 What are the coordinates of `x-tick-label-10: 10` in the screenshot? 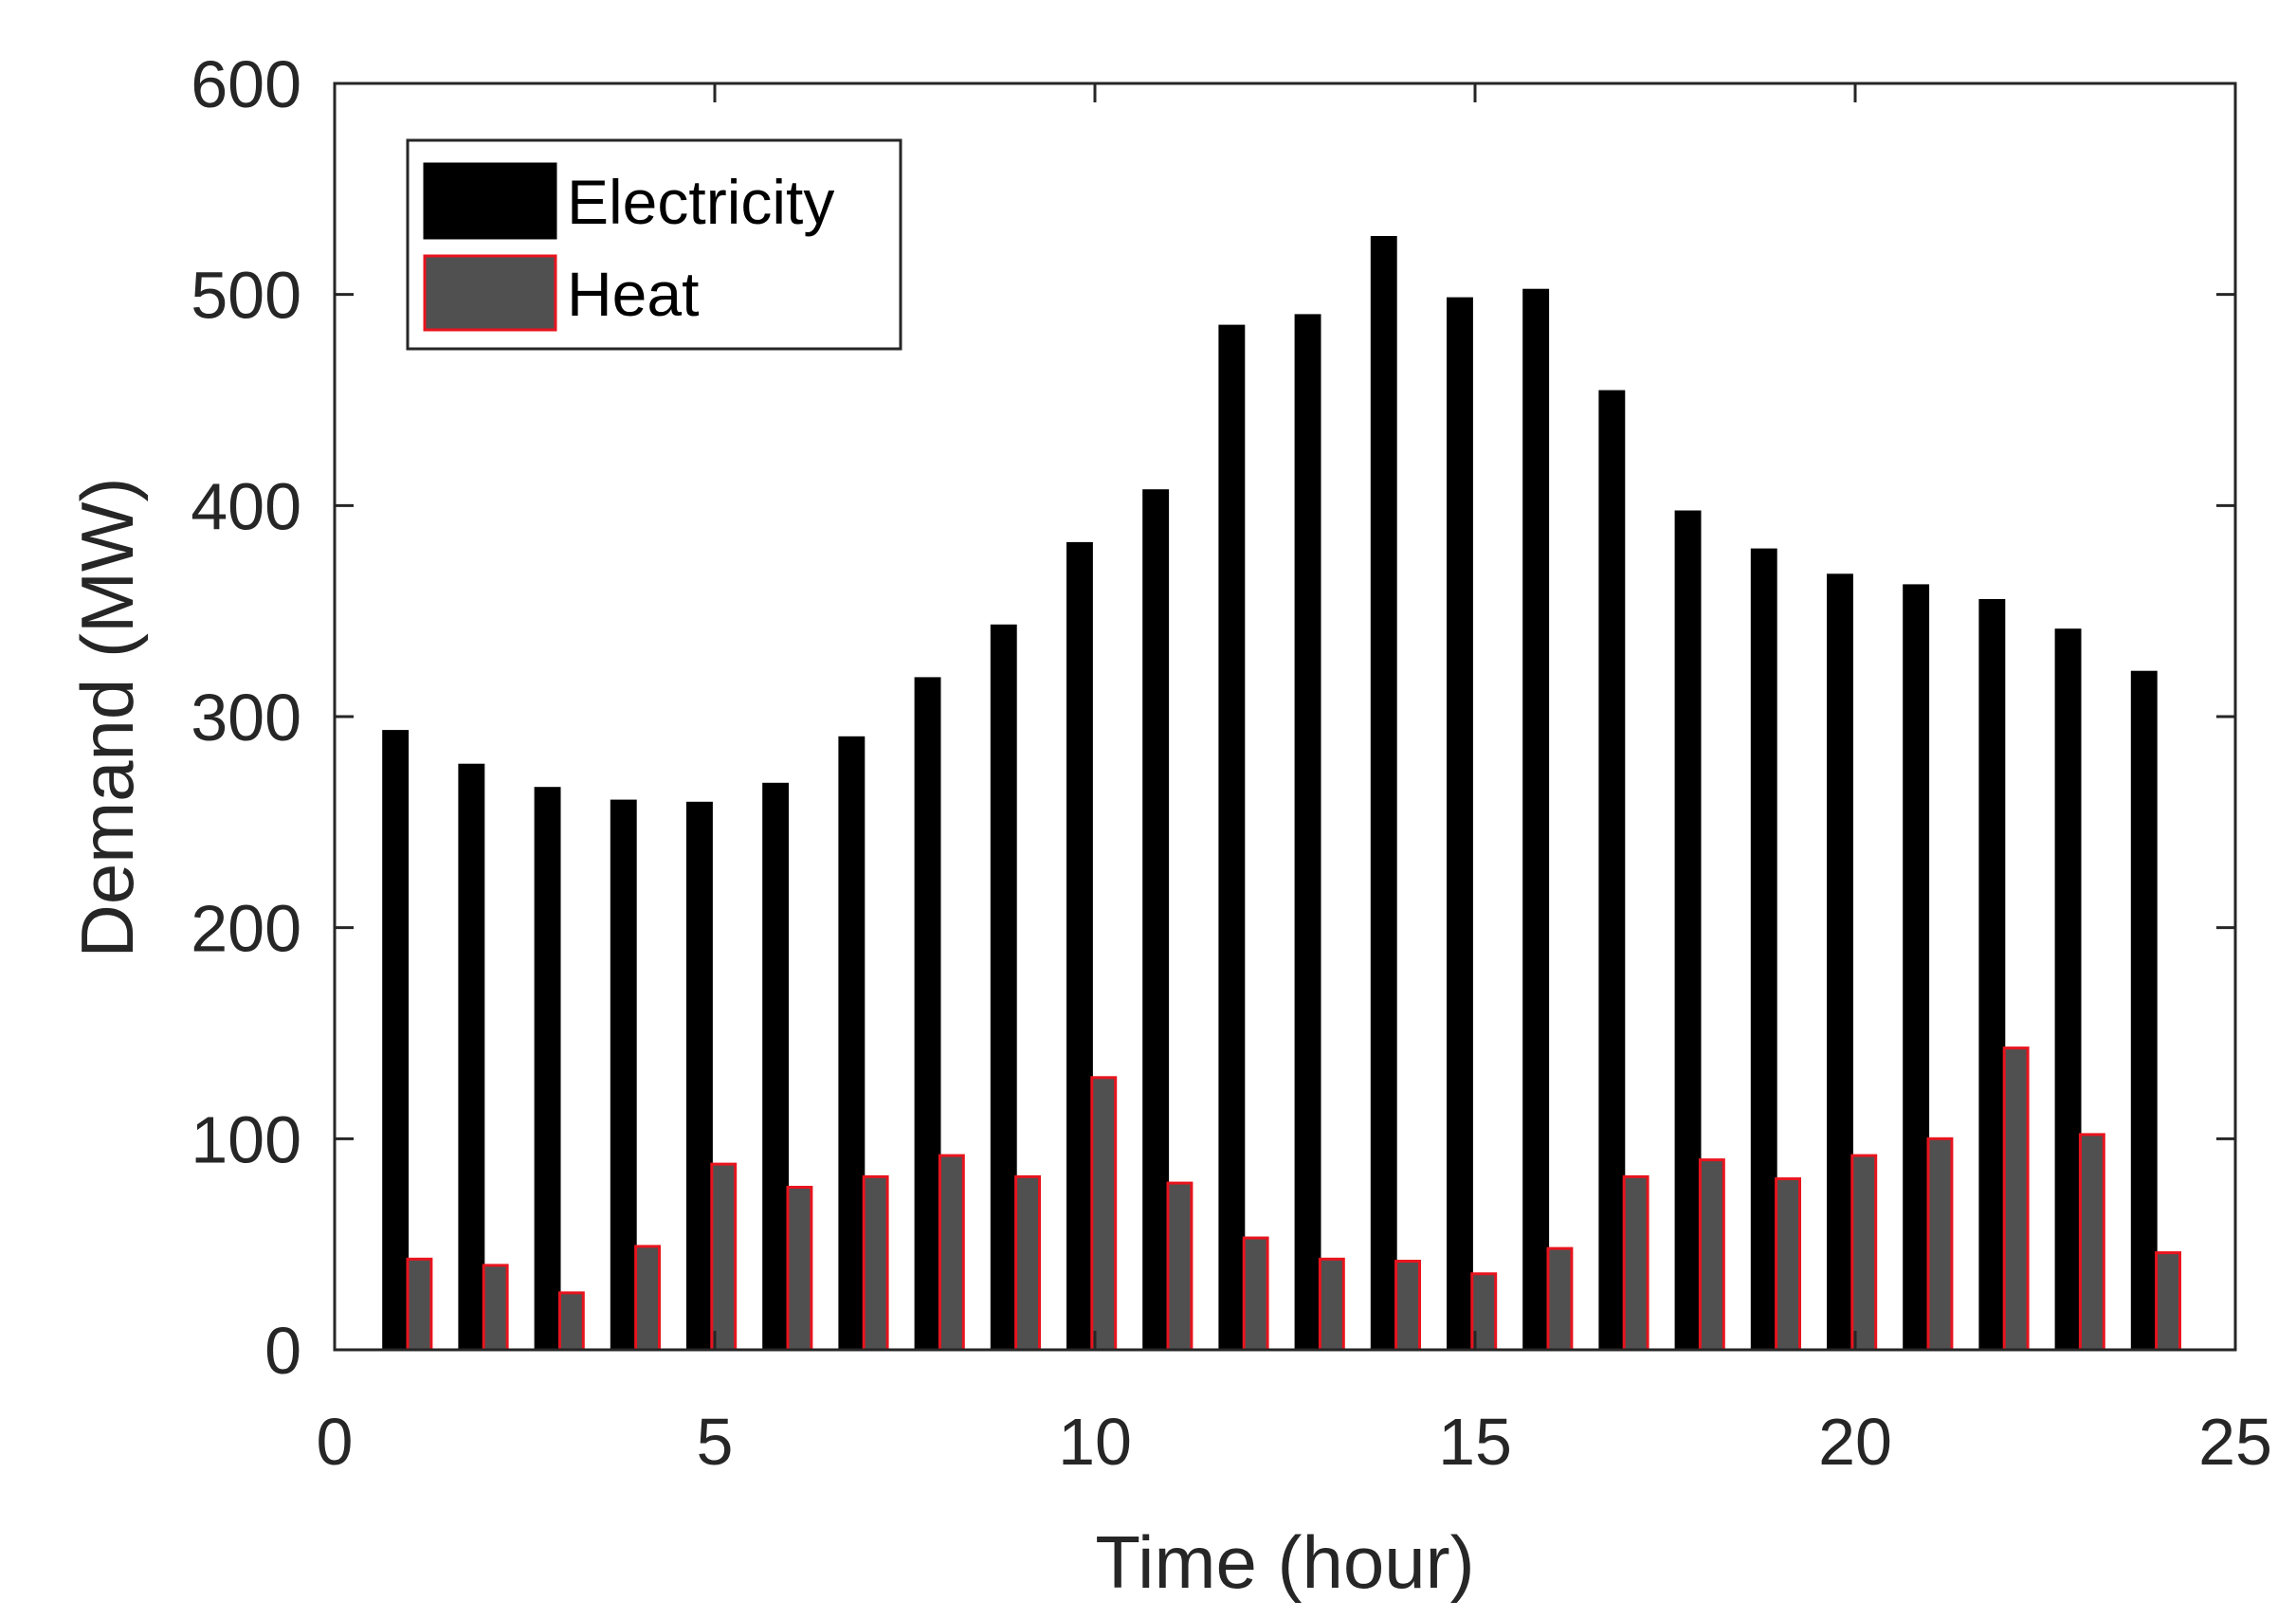 It's located at (1095, 1442).